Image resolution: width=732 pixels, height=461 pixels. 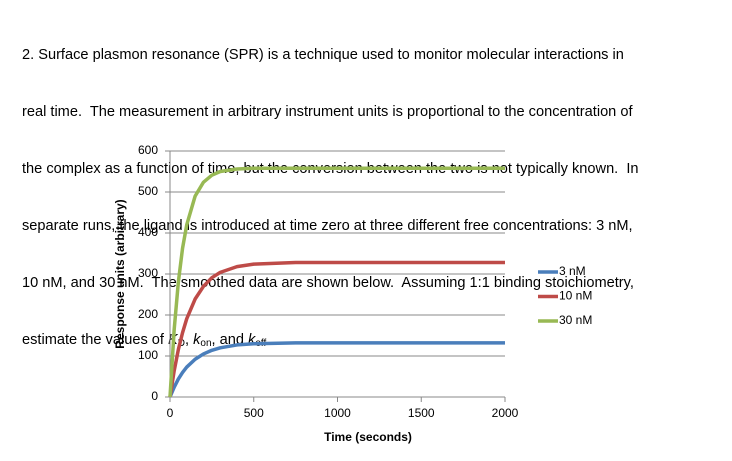 I want to click on subscript: on, so click(x=206, y=343).